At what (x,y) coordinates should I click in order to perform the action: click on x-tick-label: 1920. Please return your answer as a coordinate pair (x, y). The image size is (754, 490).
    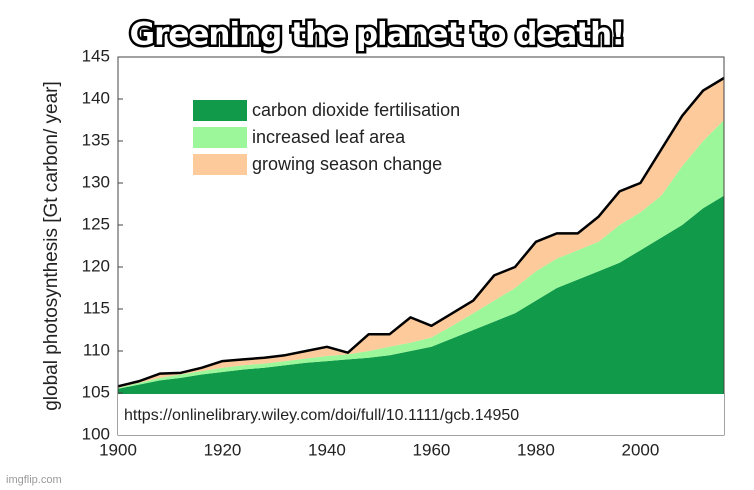
    Looking at the image, I should click on (223, 449).